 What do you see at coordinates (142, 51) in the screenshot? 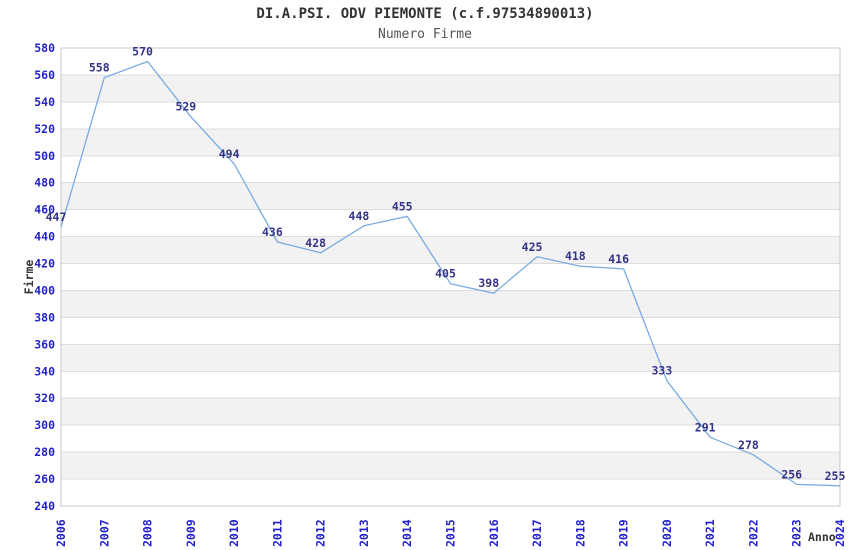
I see `data-label: 570` at bounding box center [142, 51].